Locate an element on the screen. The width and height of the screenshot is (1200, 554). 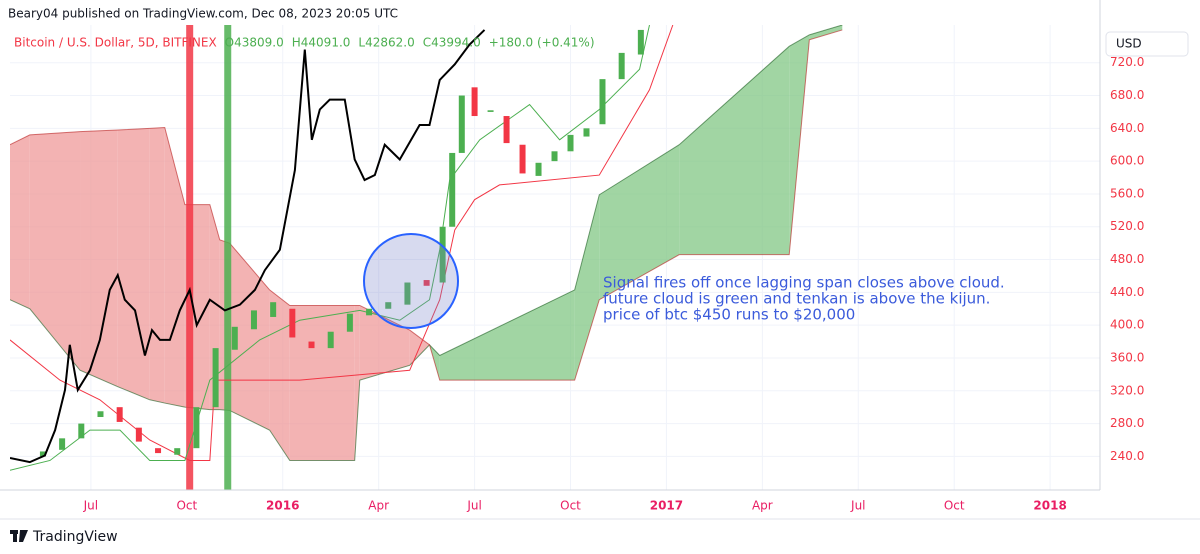
y-tick-label: 480.0 is located at coordinates (1127, 259).